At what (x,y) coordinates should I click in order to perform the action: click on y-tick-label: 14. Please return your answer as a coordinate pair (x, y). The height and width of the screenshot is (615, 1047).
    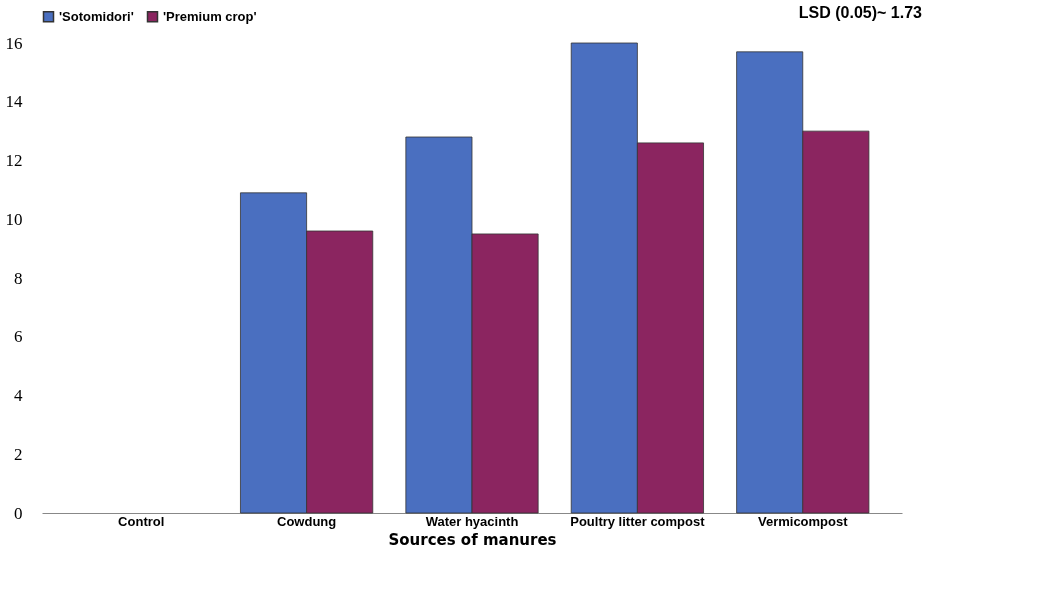
    Looking at the image, I should click on (14, 102).